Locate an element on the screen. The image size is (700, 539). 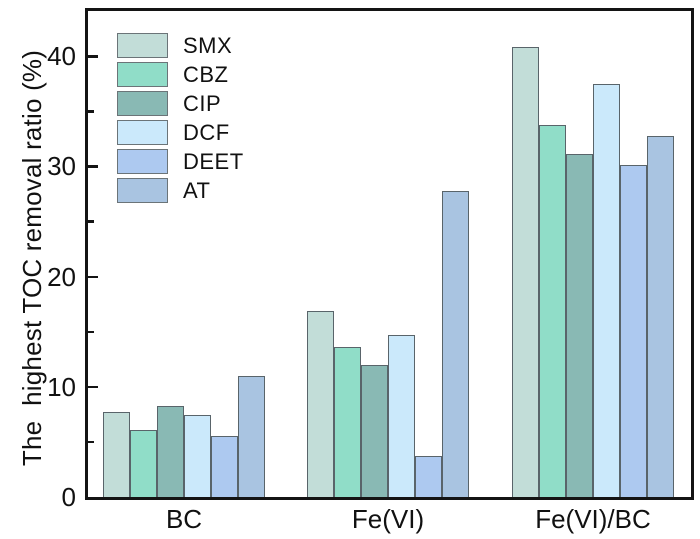
legend-label-AT: AT is located at coordinates (197, 190).